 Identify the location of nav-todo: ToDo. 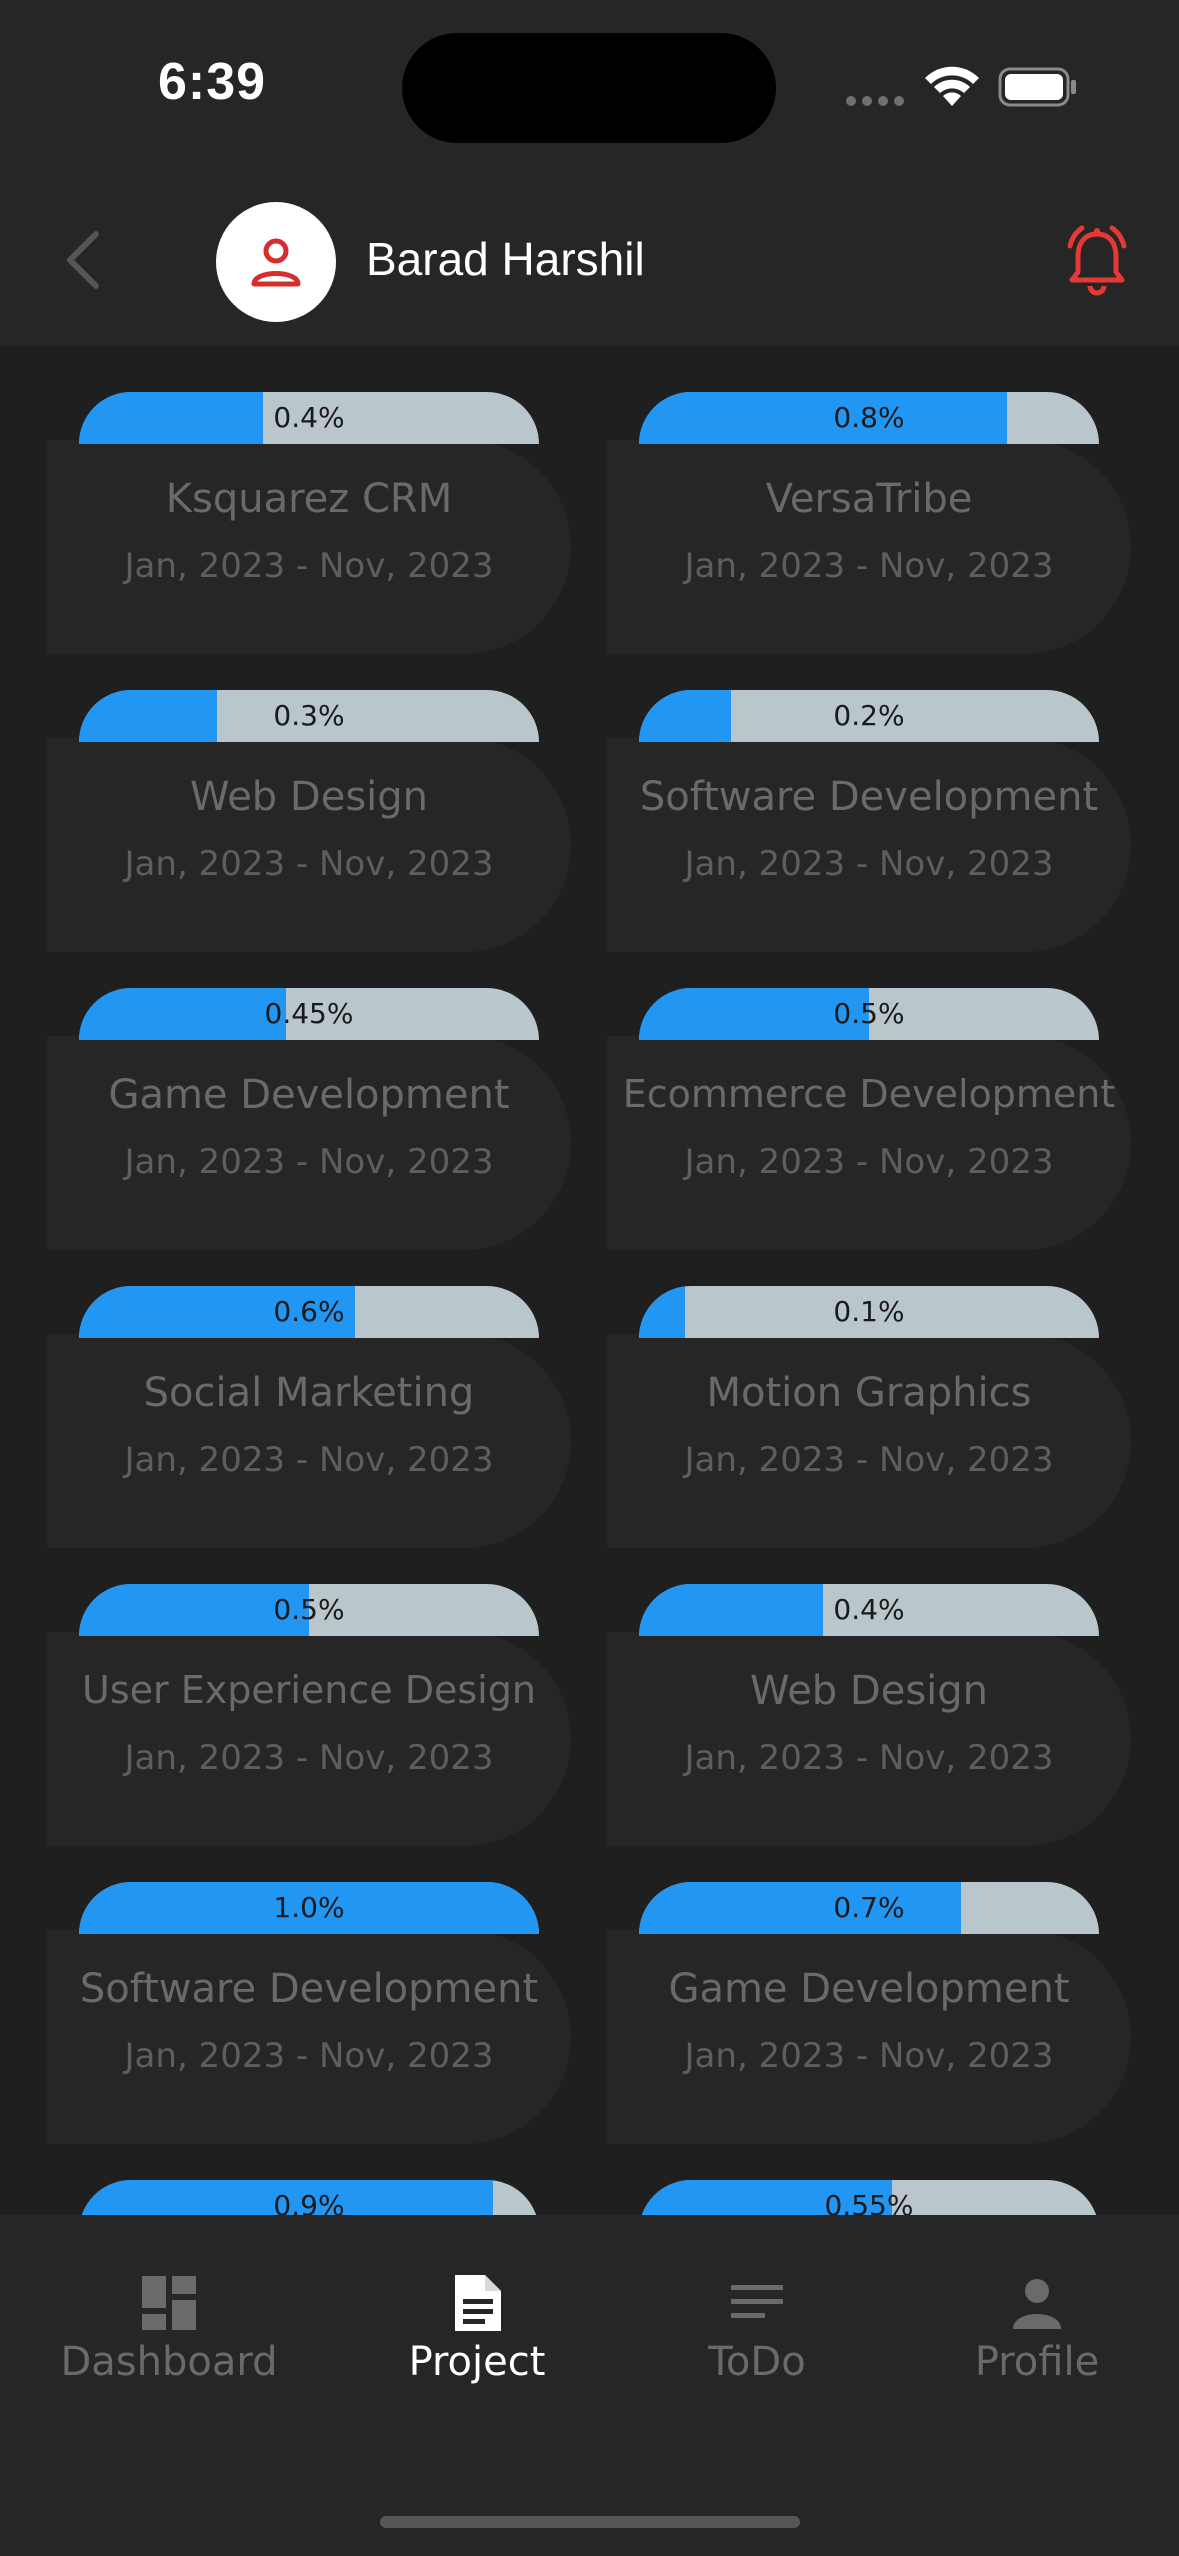
(757, 2329).